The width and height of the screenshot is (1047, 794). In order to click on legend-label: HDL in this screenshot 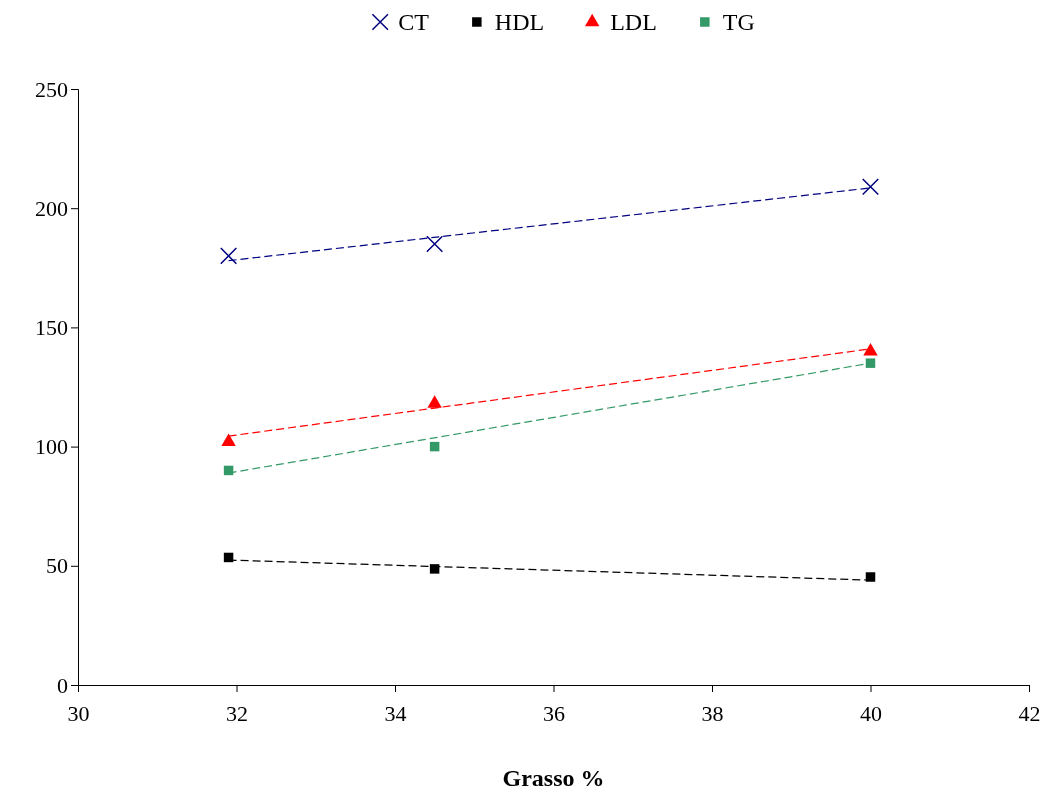, I will do `click(519, 22)`.